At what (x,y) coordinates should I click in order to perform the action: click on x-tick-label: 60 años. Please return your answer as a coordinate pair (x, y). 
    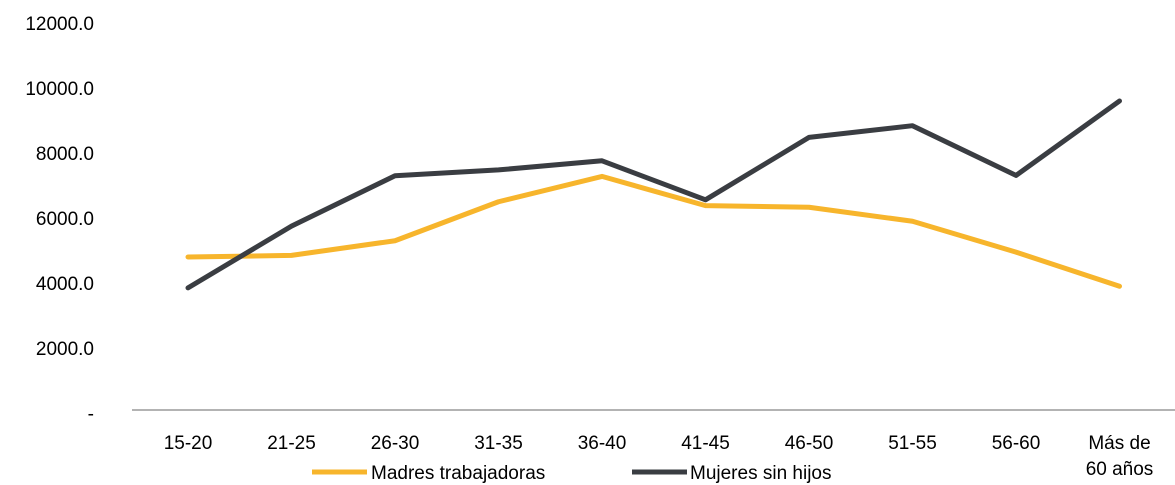
    Looking at the image, I should click on (1120, 469).